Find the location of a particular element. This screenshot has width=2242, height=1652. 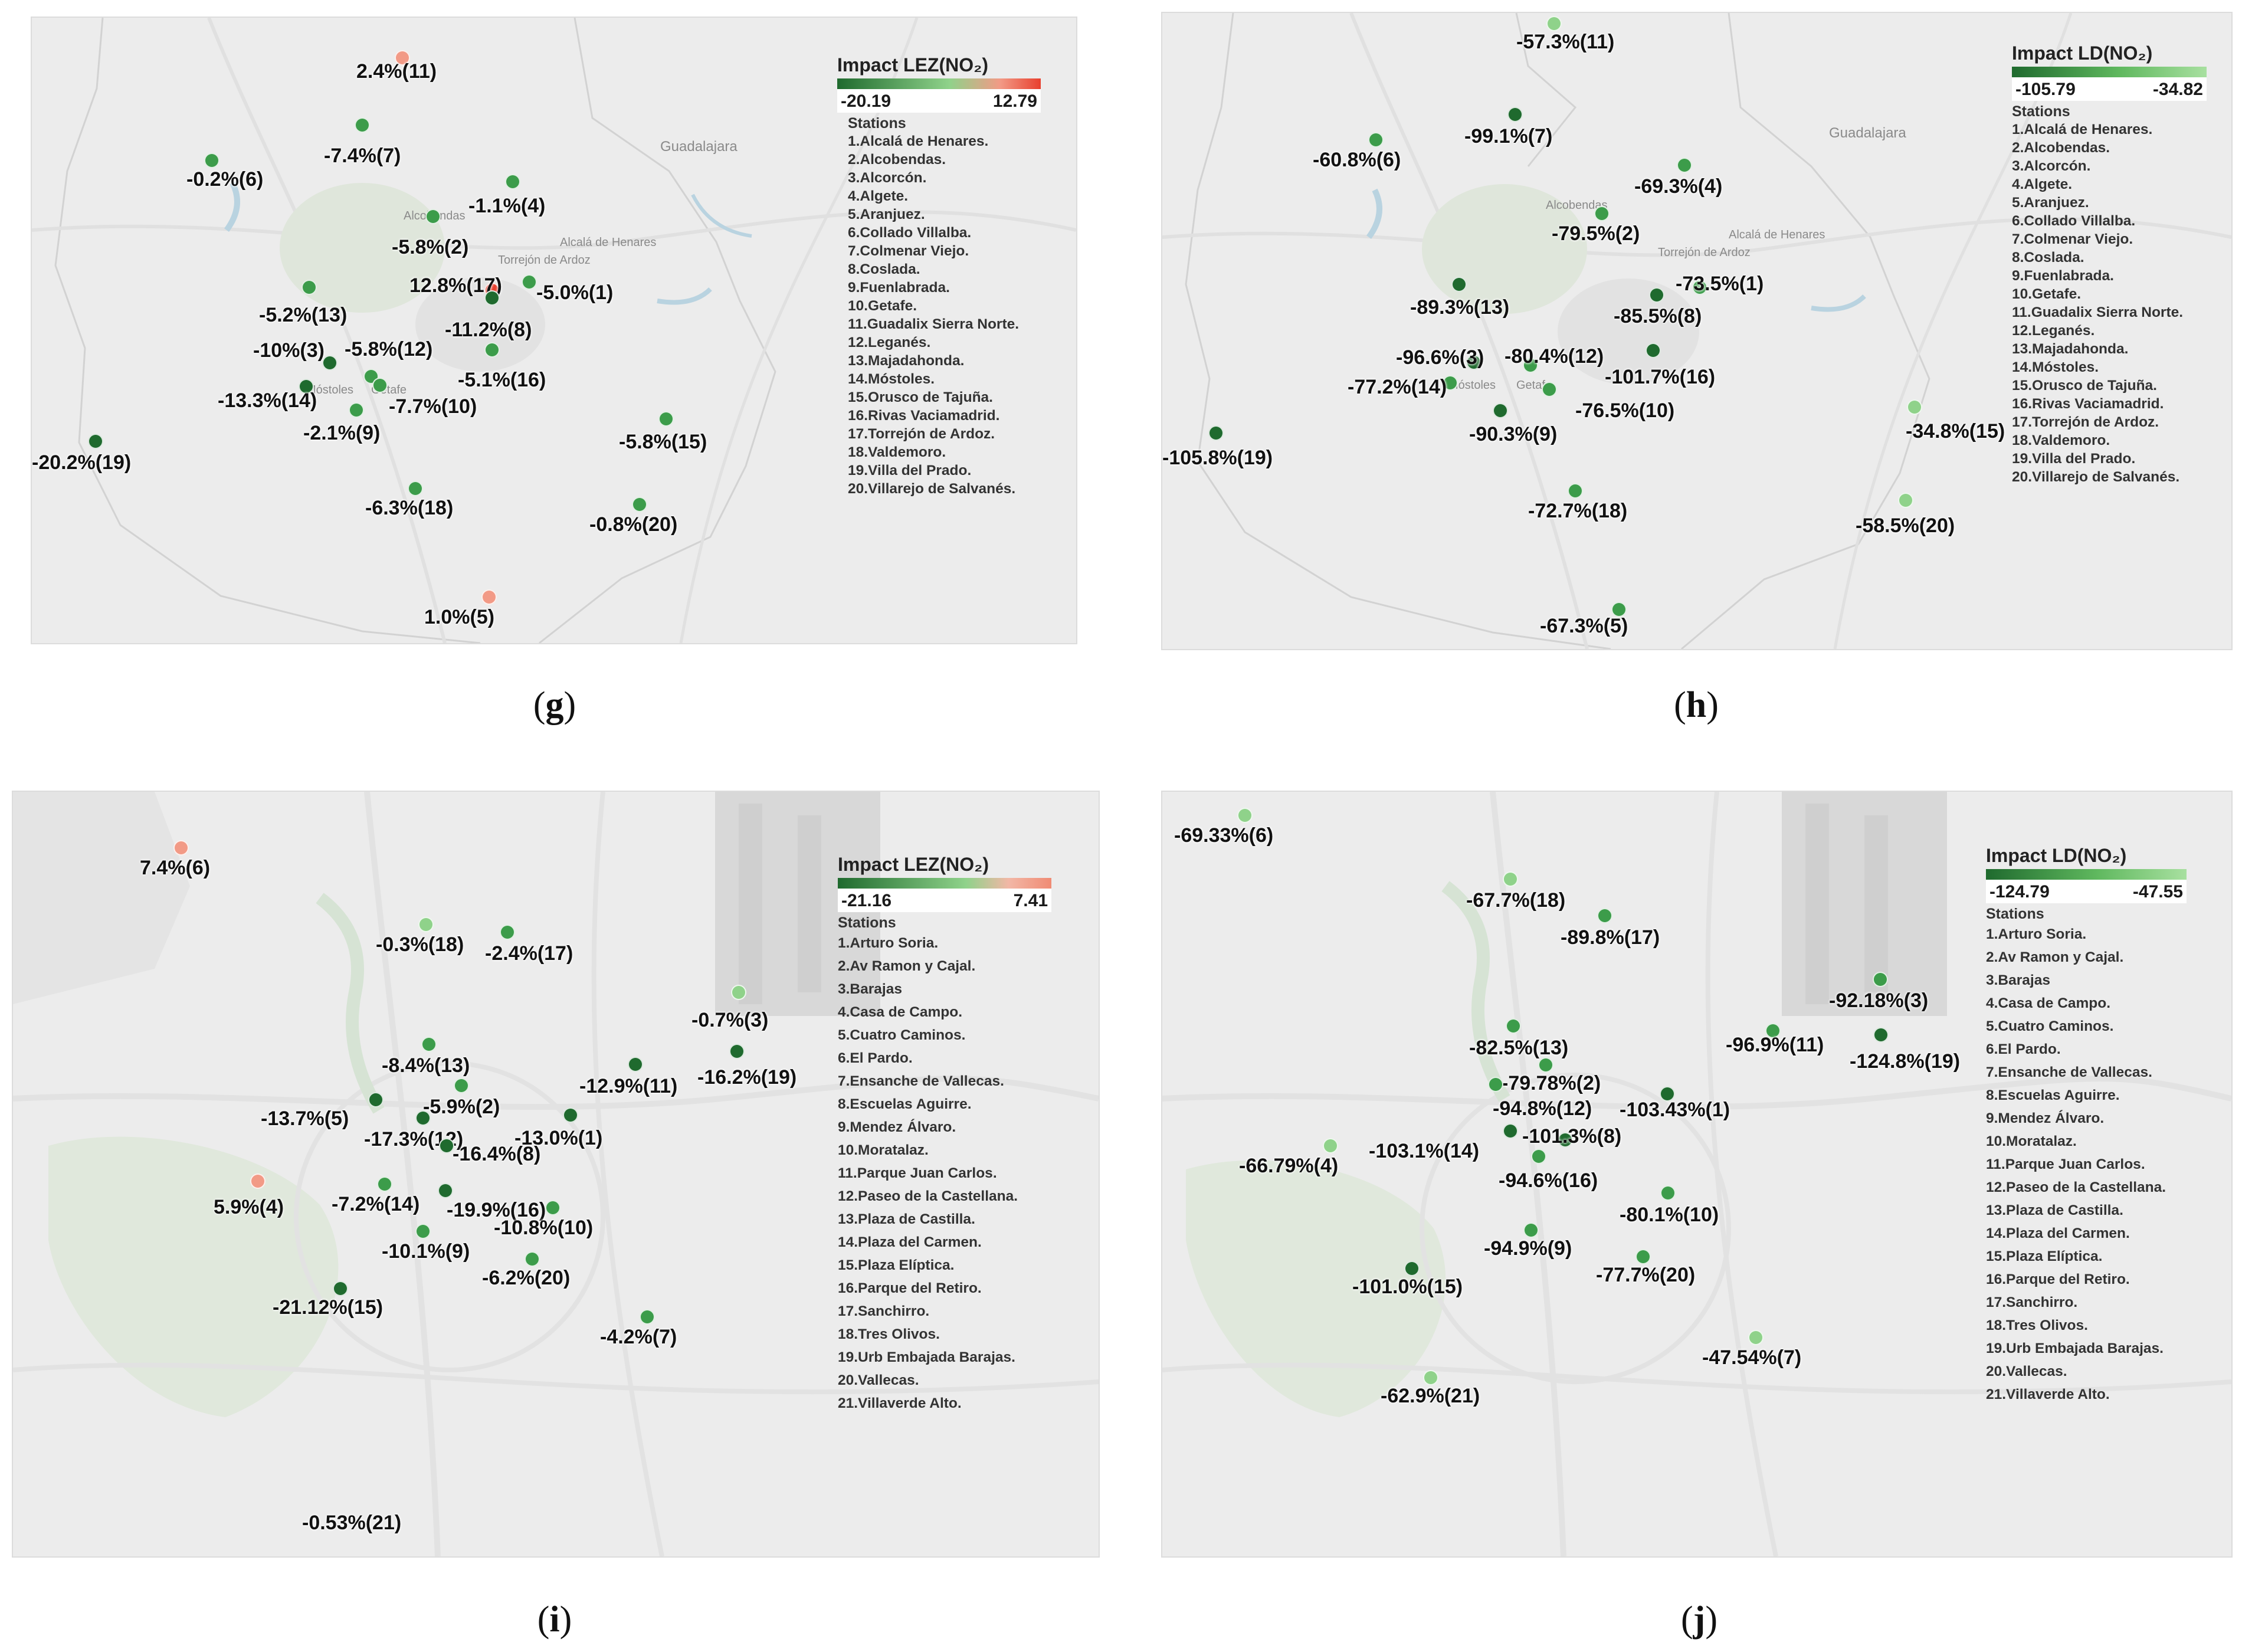

station-list-item: 12.Paseo de la Castellana. is located at coordinates (2076, 1187).